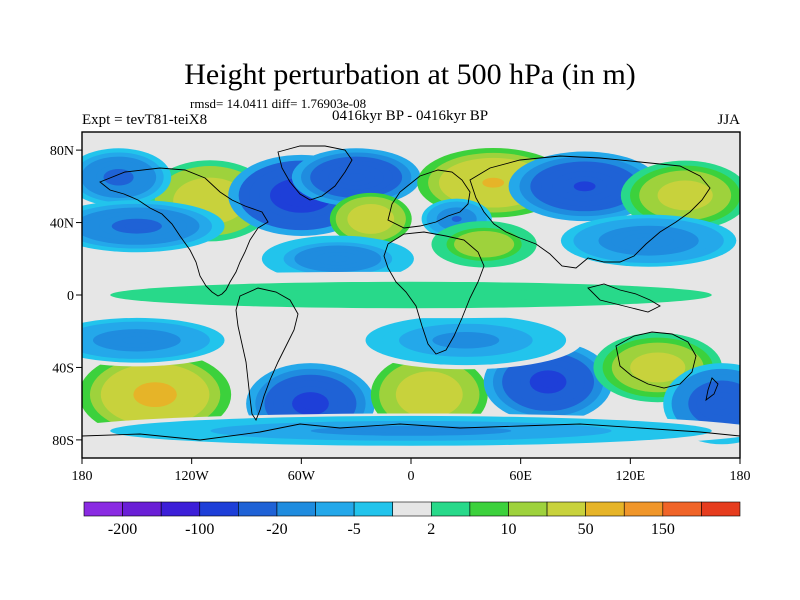  Describe the element at coordinates (412, 519) in the screenshot. I see `colorbar: -200 -100 -20 -5 2 10 50 150` at that location.